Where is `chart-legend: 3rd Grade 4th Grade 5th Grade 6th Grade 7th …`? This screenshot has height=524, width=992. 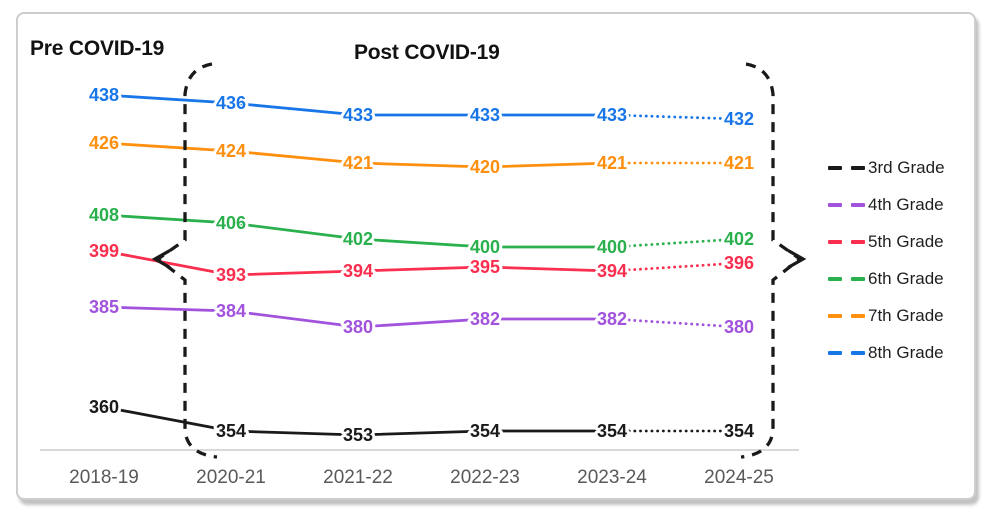
chart-legend: 3rd Grade 4th Grade 5th Grade 6th Grade 7th … is located at coordinates (886, 260).